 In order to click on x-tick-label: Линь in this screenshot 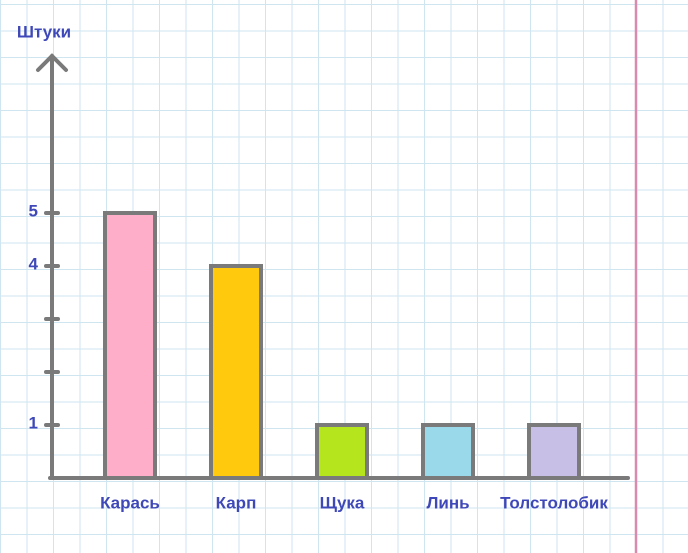, I will do `click(447, 502)`.